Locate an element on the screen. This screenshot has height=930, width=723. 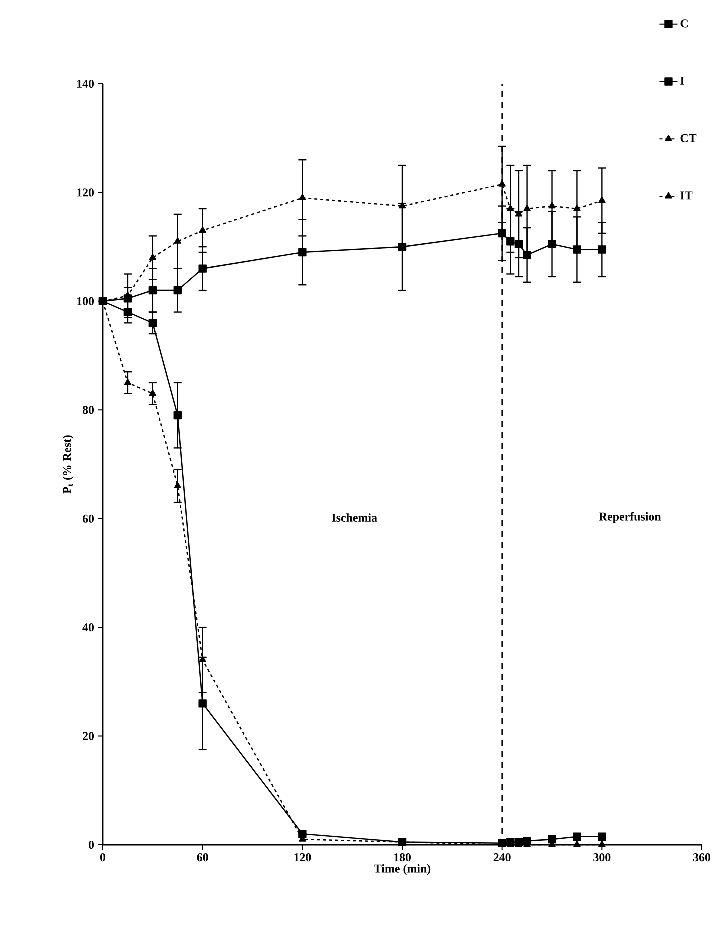
y-tick-label: 120 is located at coordinates (86, 192).